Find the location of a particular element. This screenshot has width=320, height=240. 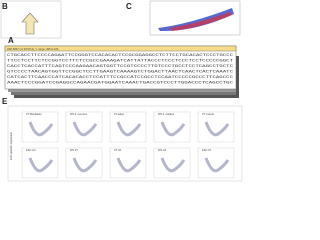

plot-title: 3T fibroblasts is located at coordinates (34, 114).